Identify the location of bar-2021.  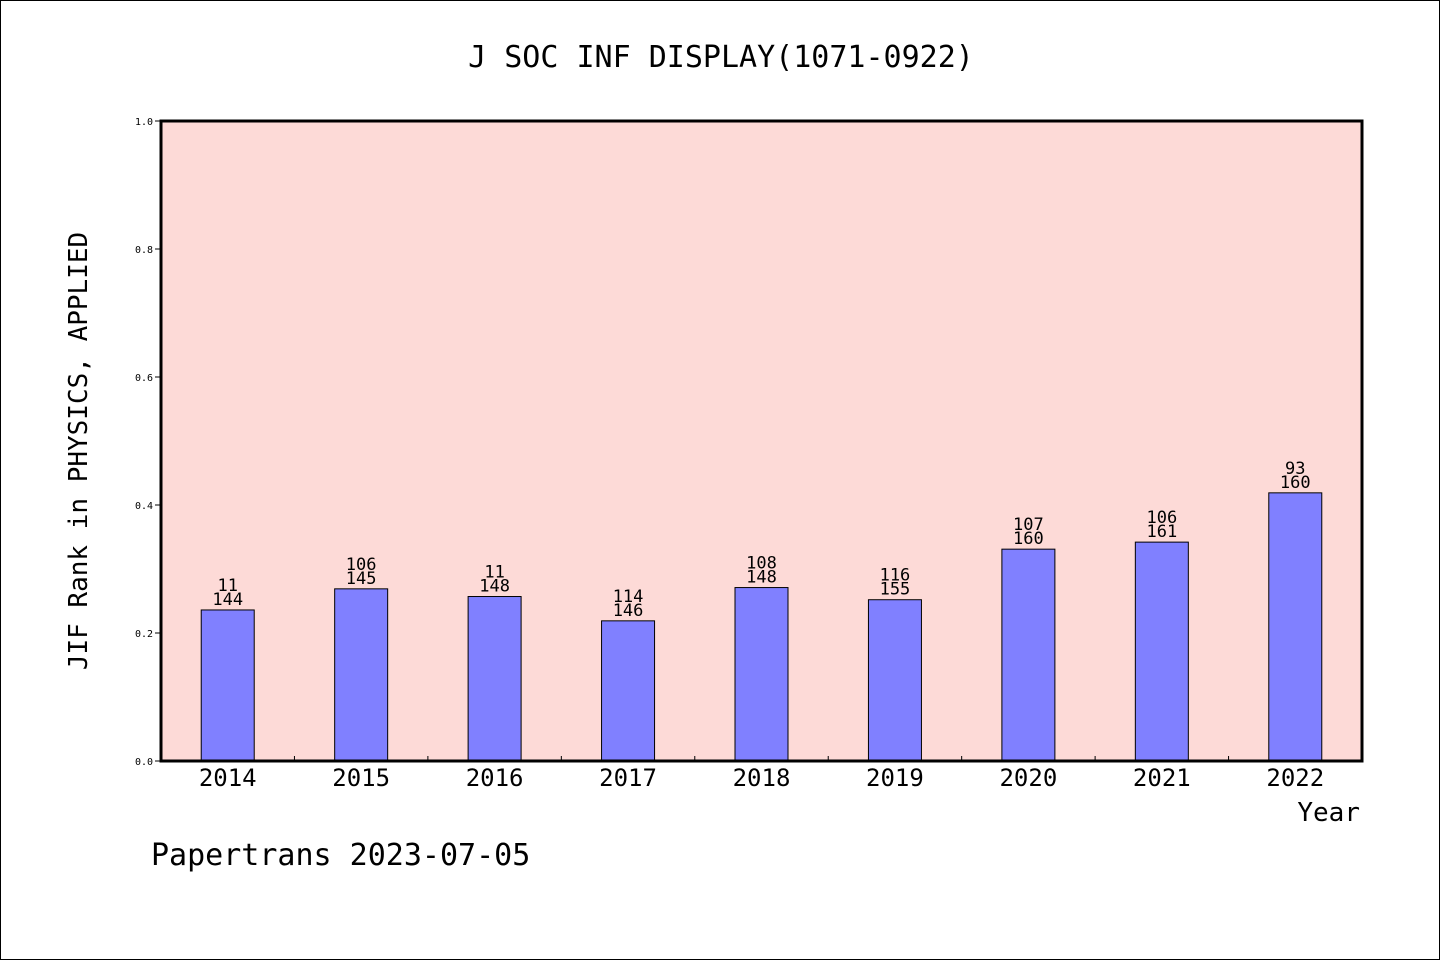
(1161, 651).